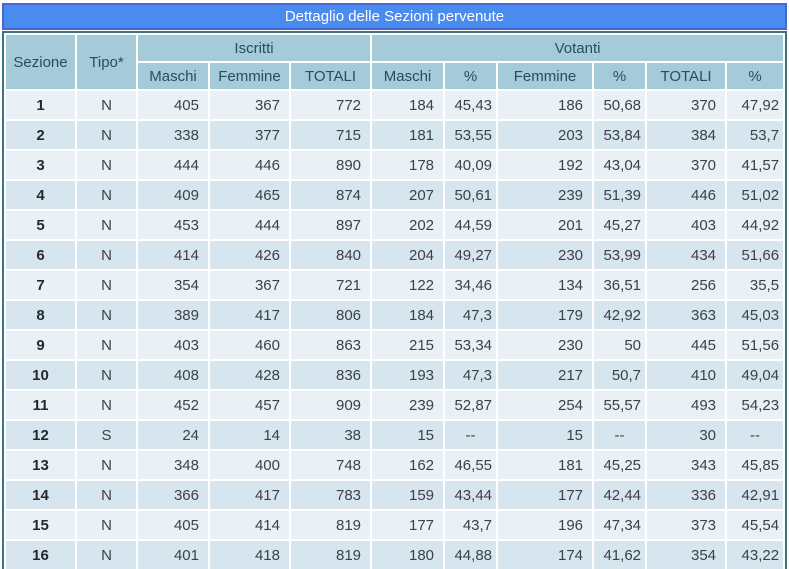 The image size is (789, 569). I want to click on cell-votanti-femmine-pct: 45,27, so click(620, 225).